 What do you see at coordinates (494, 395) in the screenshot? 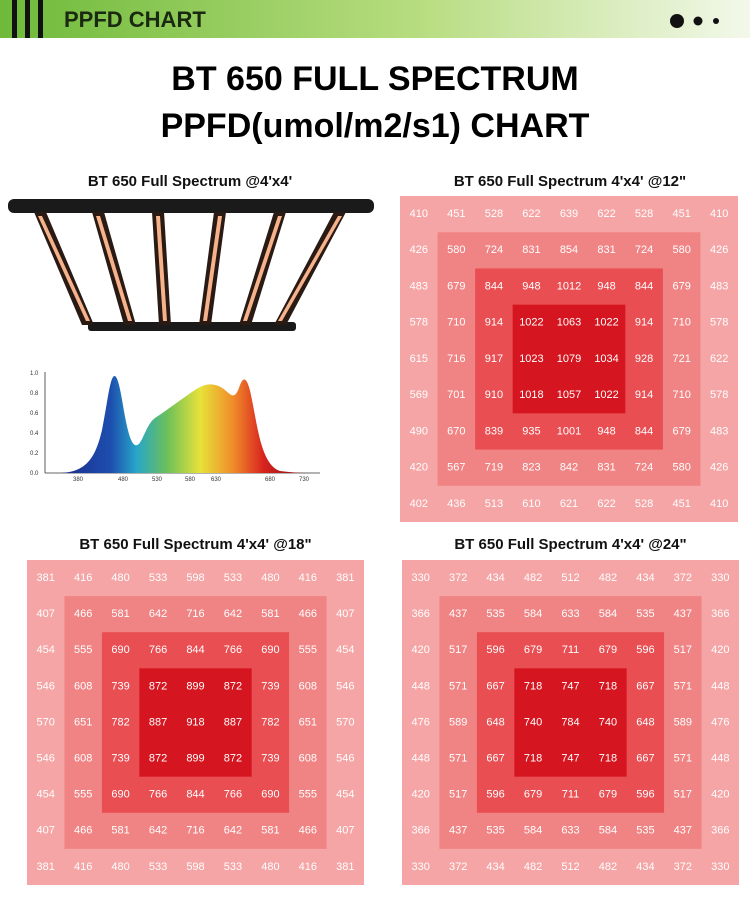
I see `ppfd-value: 910` at bounding box center [494, 395].